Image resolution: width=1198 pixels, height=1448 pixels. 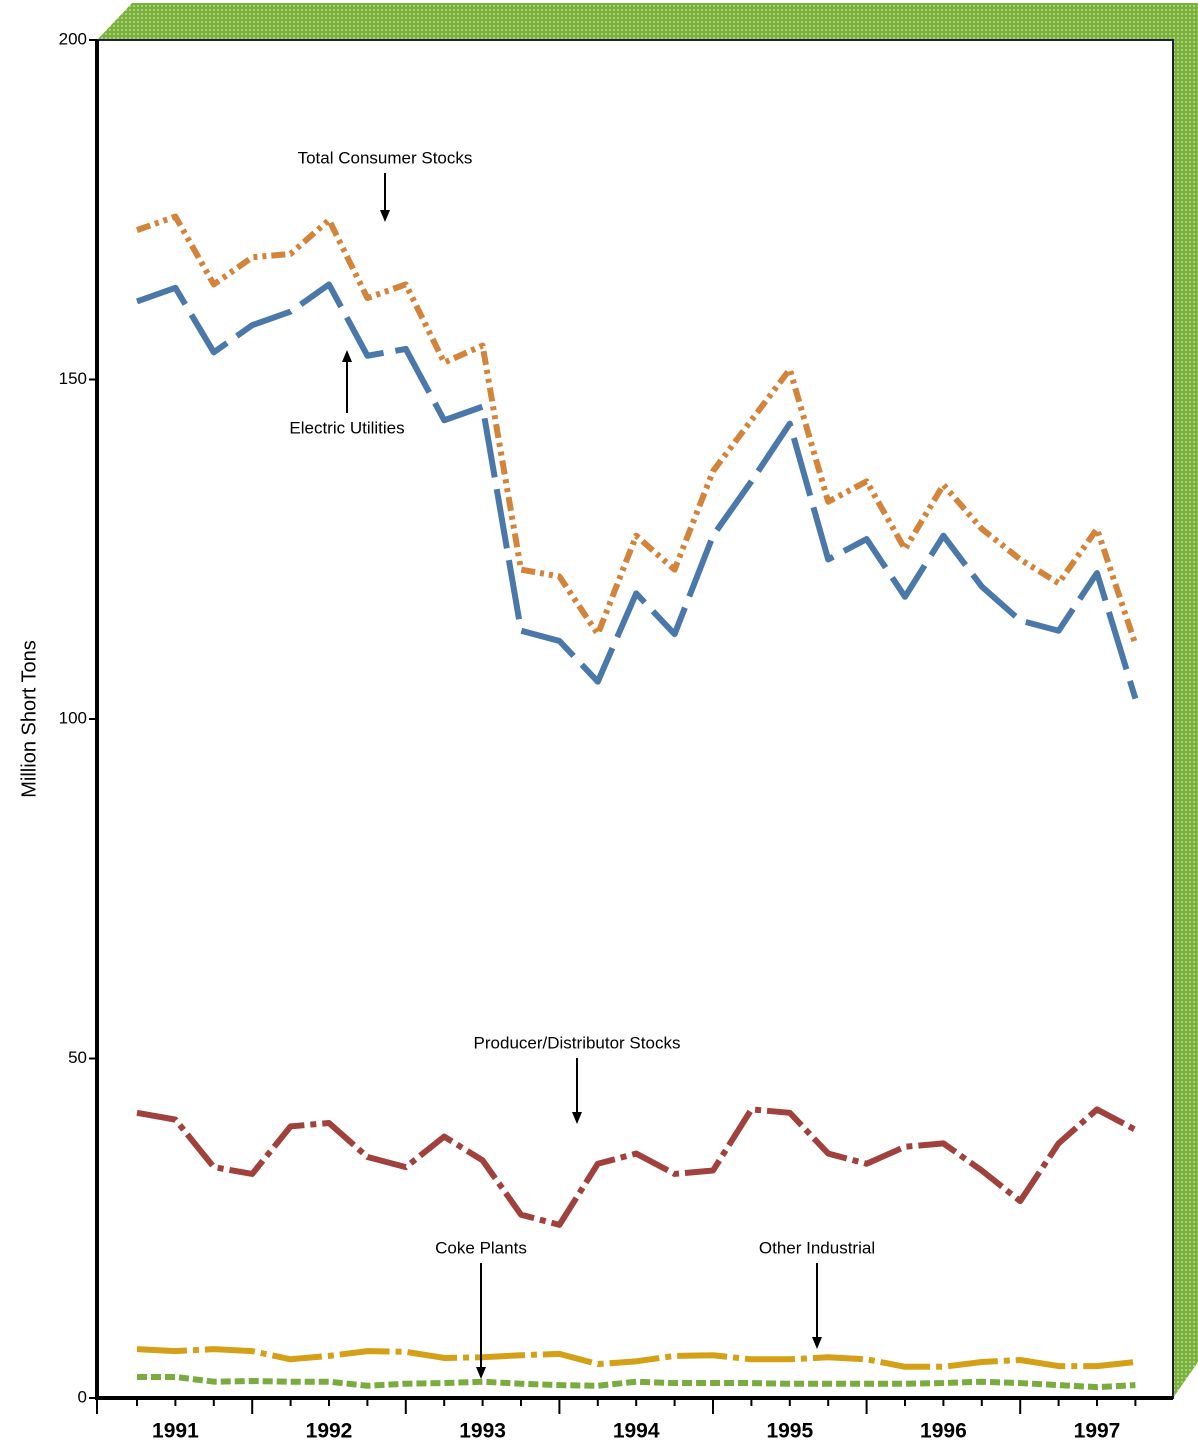 What do you see at coordinates (817, 1247) in the screenshot?
I see `annotation: Other Industrial` at bounding box center [817, 1247].